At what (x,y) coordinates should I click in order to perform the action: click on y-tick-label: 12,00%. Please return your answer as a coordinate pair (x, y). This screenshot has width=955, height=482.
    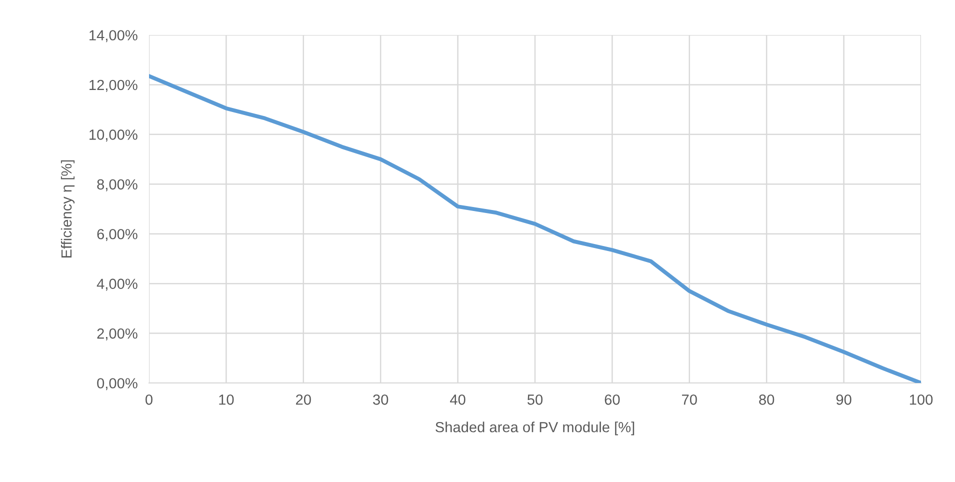
    Looking at the image, I should click on (114, 86).